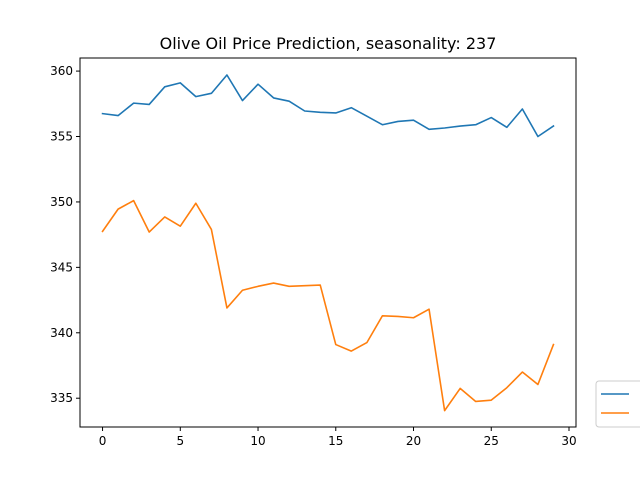  I want to click on x-tick-label: 10, so click(257, 441).